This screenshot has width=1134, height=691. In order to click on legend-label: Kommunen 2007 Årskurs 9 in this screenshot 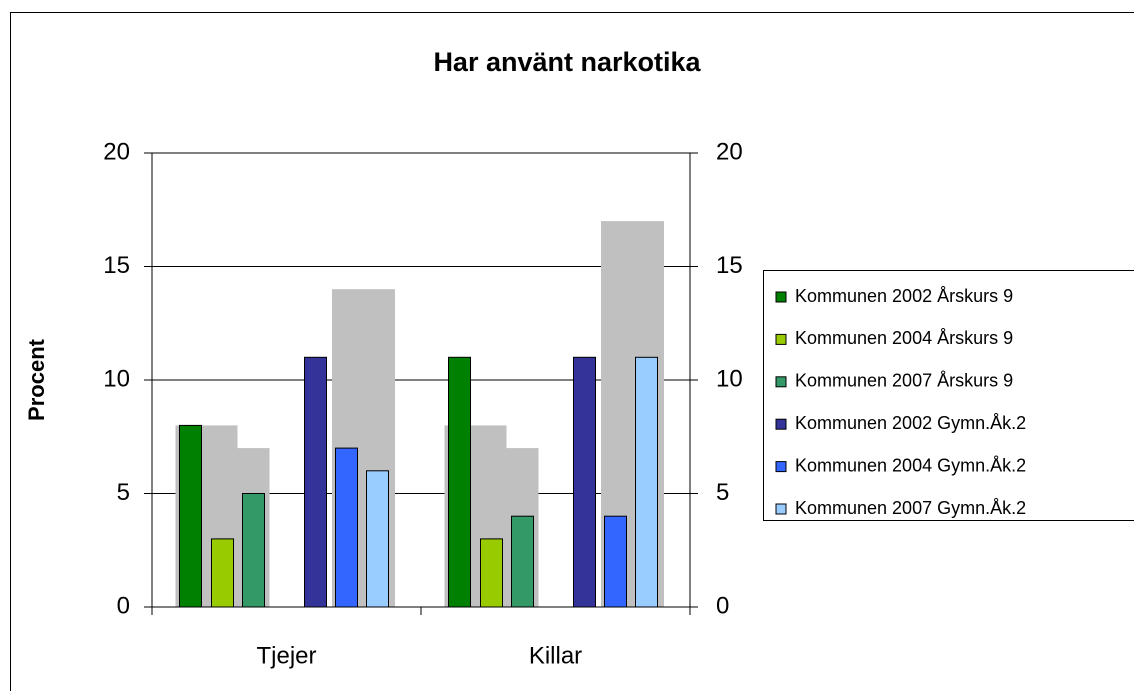, I will do `click(904, 381)`.